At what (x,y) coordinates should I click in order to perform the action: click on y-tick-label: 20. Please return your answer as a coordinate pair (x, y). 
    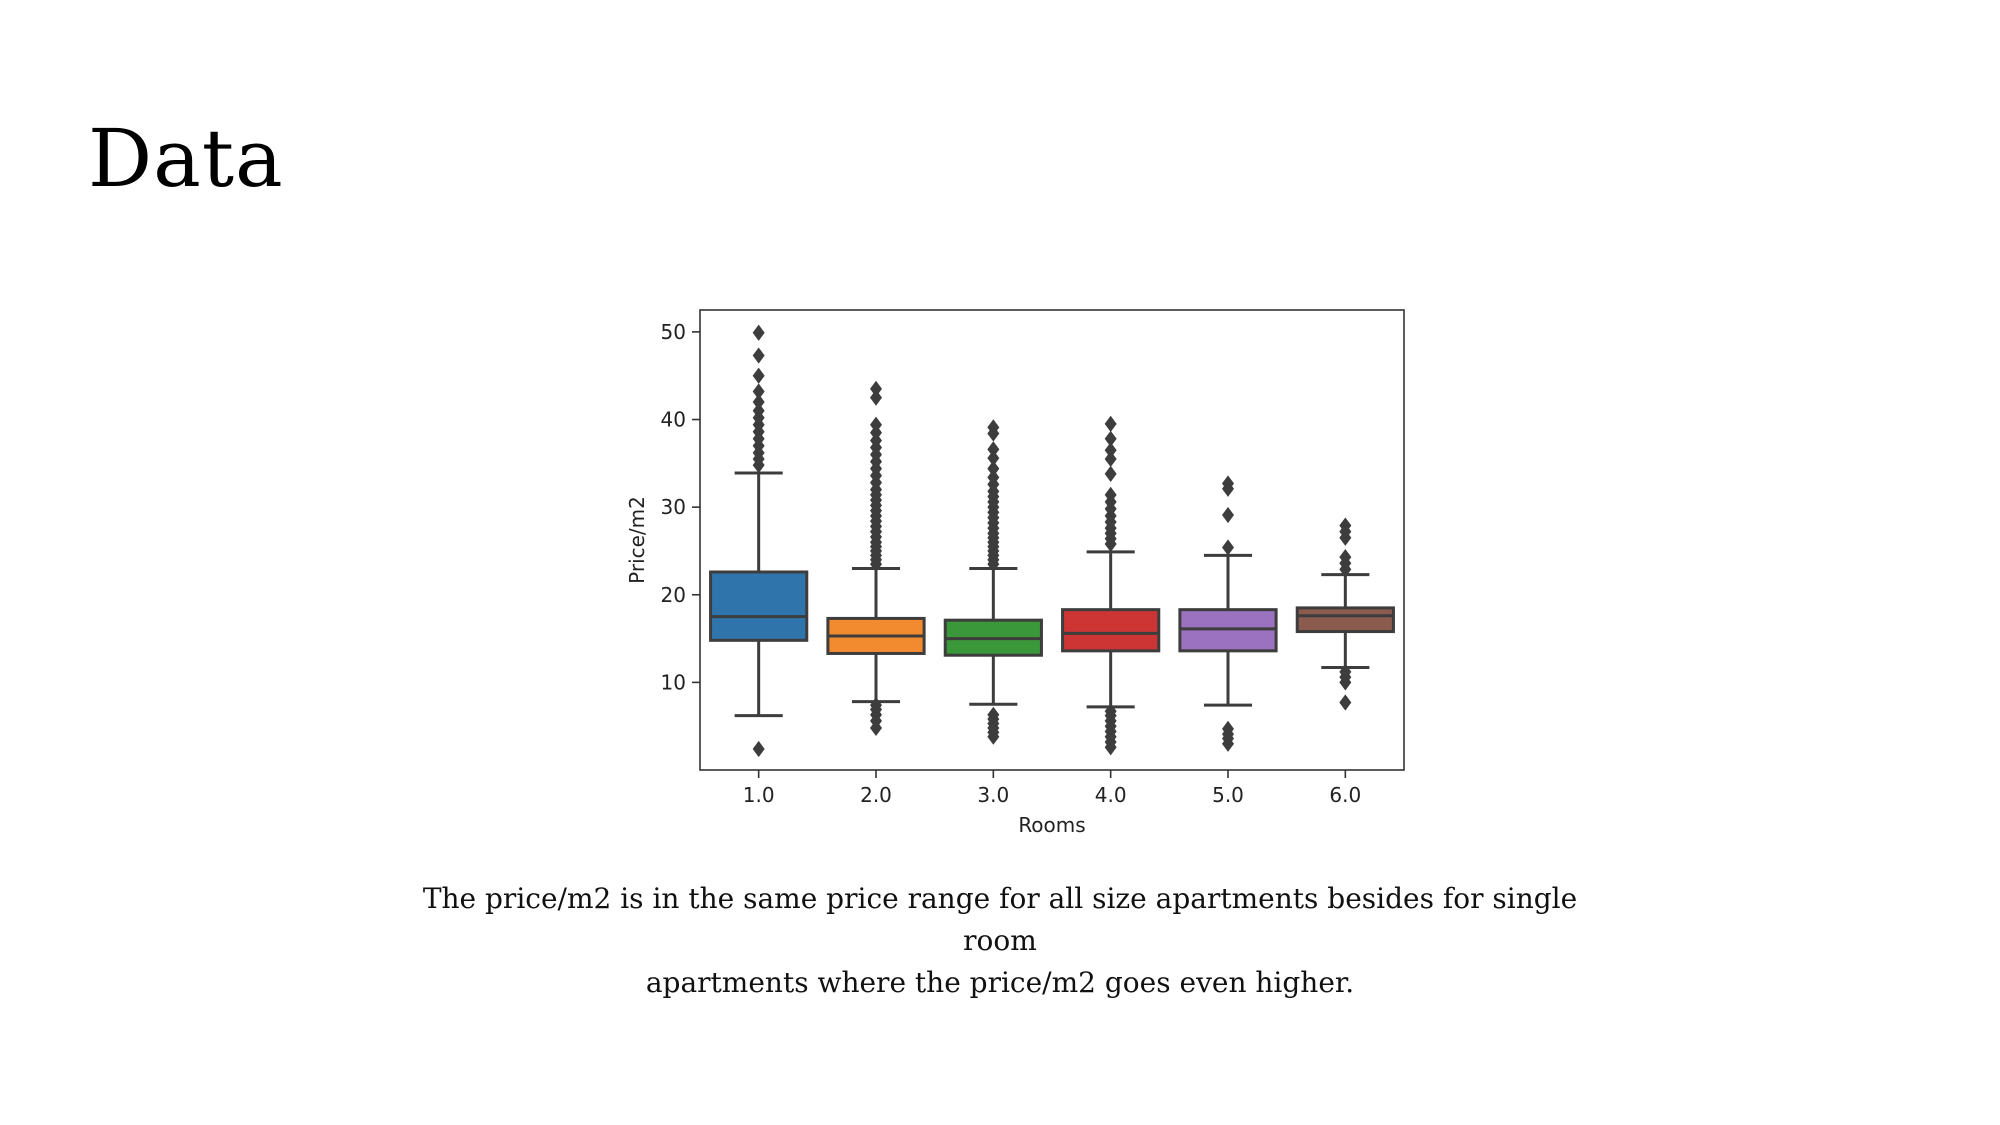
    Looking at the image, I should click on (673, 595).